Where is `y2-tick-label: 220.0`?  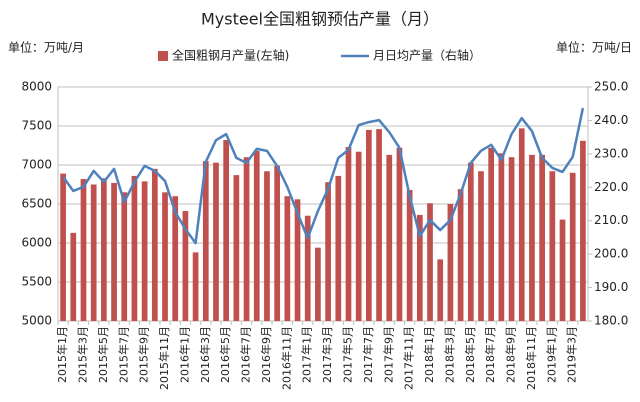
y2-tick-label: 220.0 is located at coordinates (611, 187).